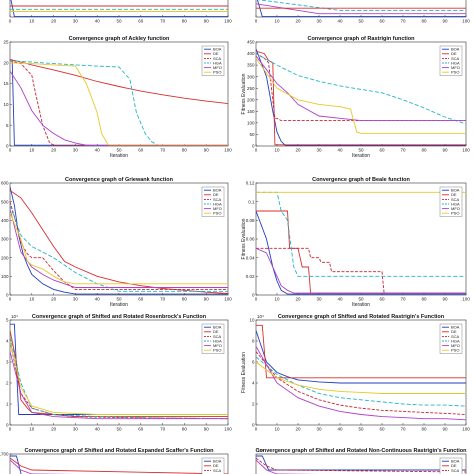 Image resolution: width=474 pixels, height=474 pixels. Describe the element at coordinates (228, 150) in the screenshot. I see `x-tick-label: 100` at that location.